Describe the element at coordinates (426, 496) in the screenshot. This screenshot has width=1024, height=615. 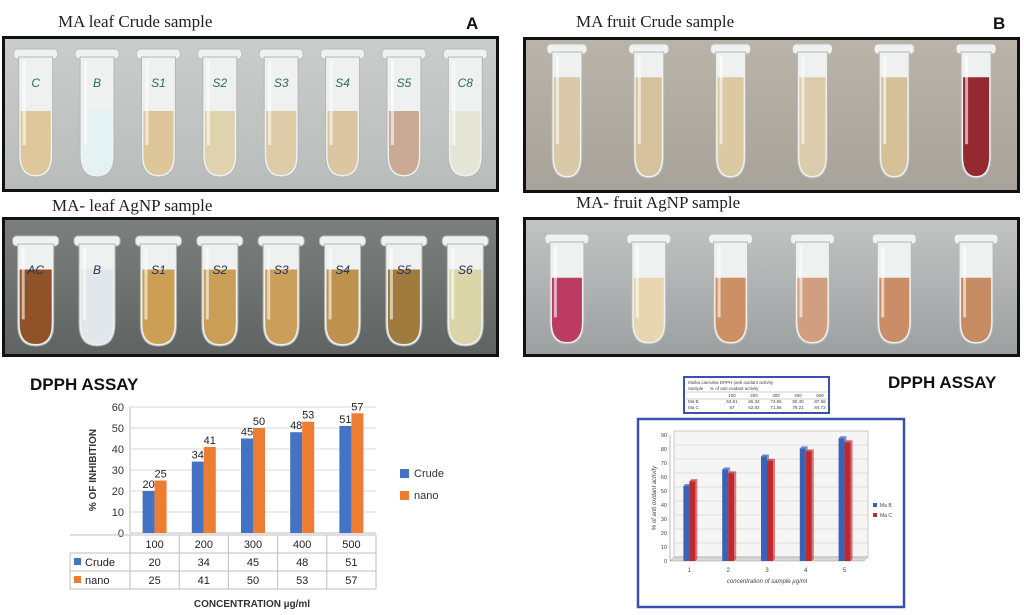
I see `legend-label: nano` at that location.